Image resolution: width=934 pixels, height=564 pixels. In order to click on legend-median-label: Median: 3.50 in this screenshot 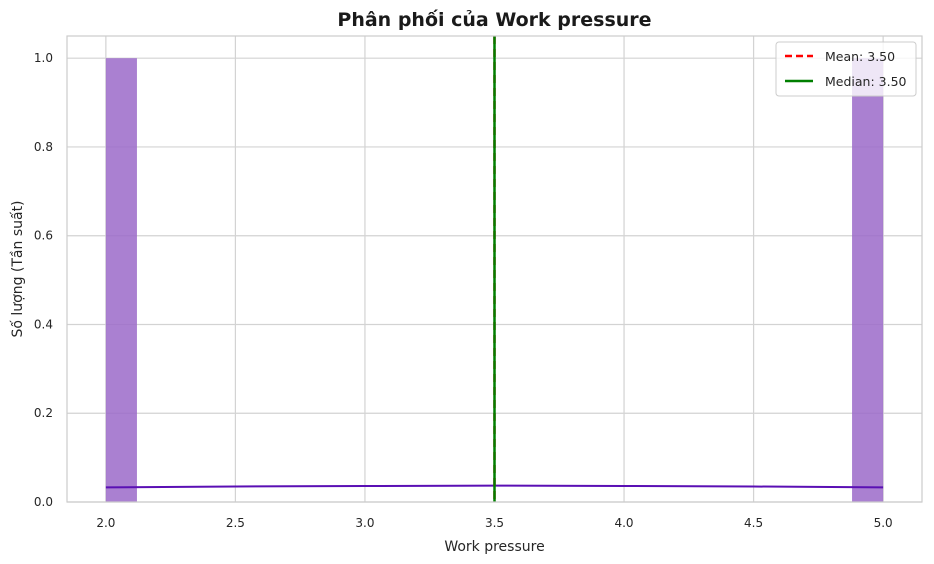, I will do `click(866, 81)`.